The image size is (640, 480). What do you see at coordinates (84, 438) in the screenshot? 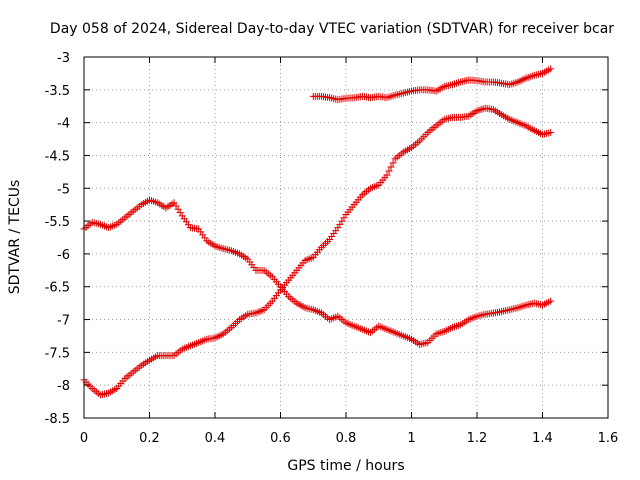
I see `x-tick-label: 0` at bounding box center [84, 438].